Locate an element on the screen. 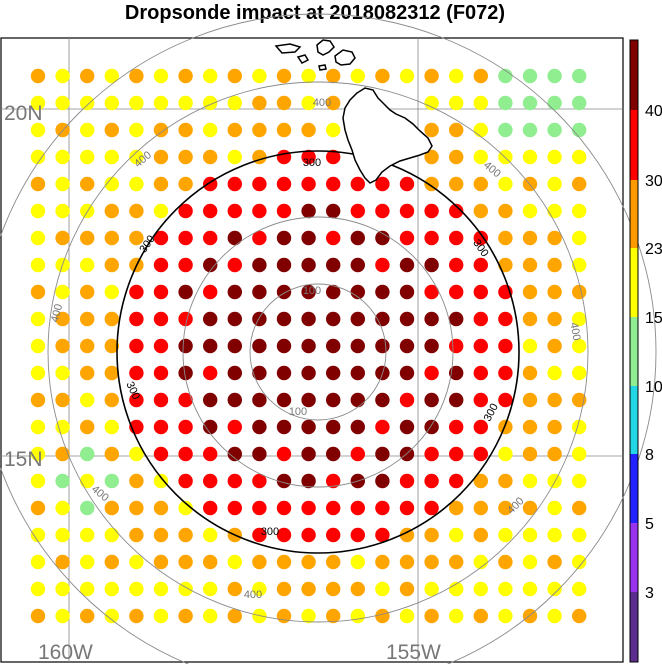 This screenshot has height=664, width=662. label-300-bottom: 300 is located at coordinates (270, 532).